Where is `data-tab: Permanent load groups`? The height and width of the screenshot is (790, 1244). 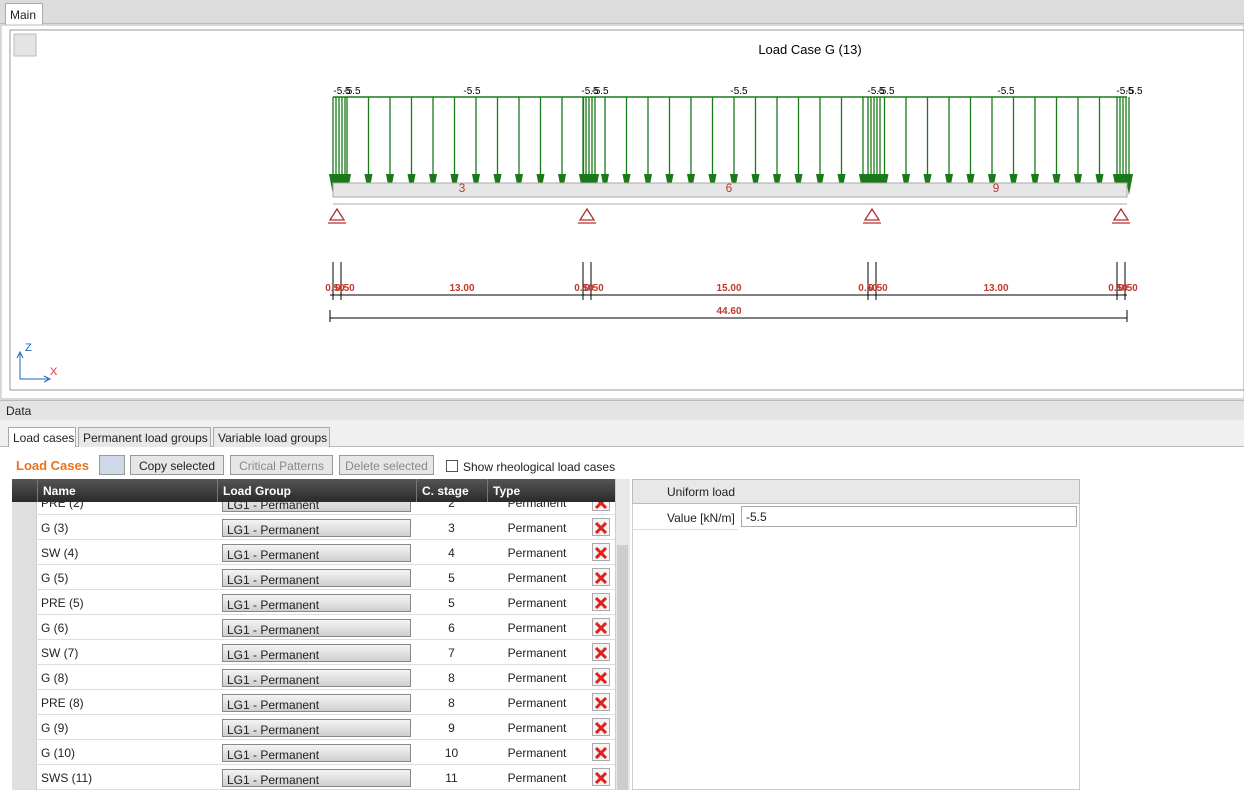
data-tab: Permanent load groups is located at coordinates (144, 437).